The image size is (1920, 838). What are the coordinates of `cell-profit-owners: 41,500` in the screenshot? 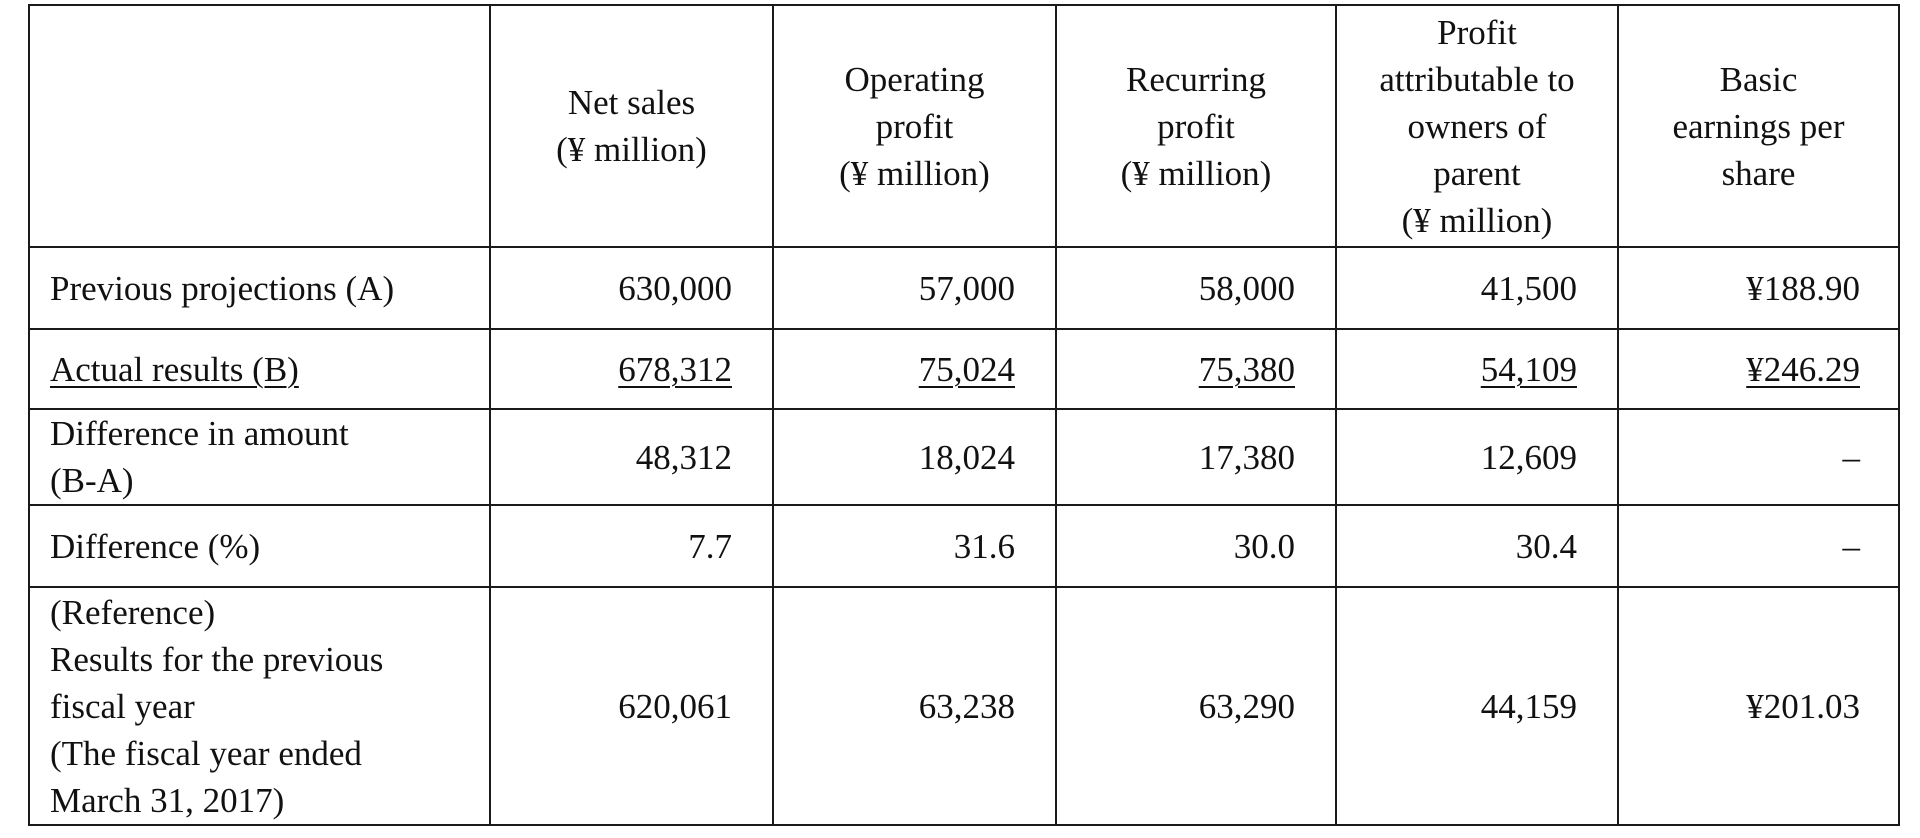 It's located at (1477, 288).